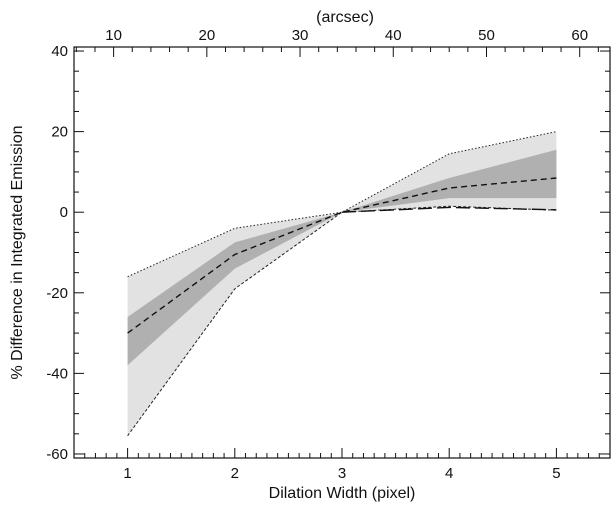 The height and width of the screenshot is (508, 616). What do you see at coordinates (300, 35) in the screenshot?
I see `top-tick-label: 30` at bounding box center [300, 35].